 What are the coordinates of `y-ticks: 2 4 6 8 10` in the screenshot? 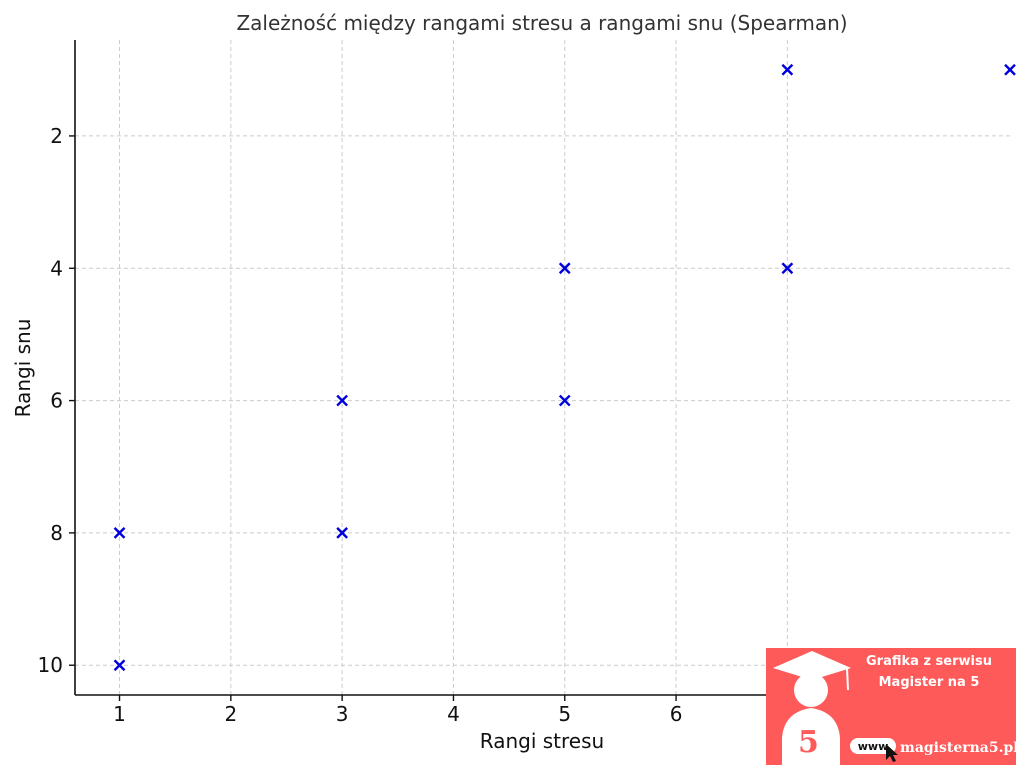 It's located at (56, 400).